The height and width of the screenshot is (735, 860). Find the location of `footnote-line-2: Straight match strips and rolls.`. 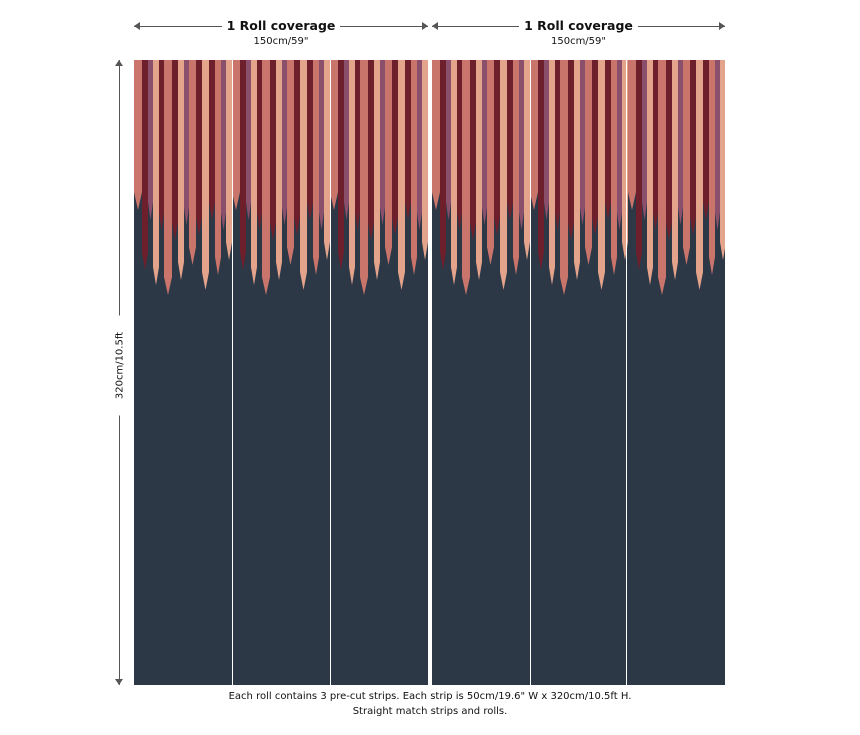

footnote-line-2: Straight match strips and rolls. is located at coordinates (430, 711).